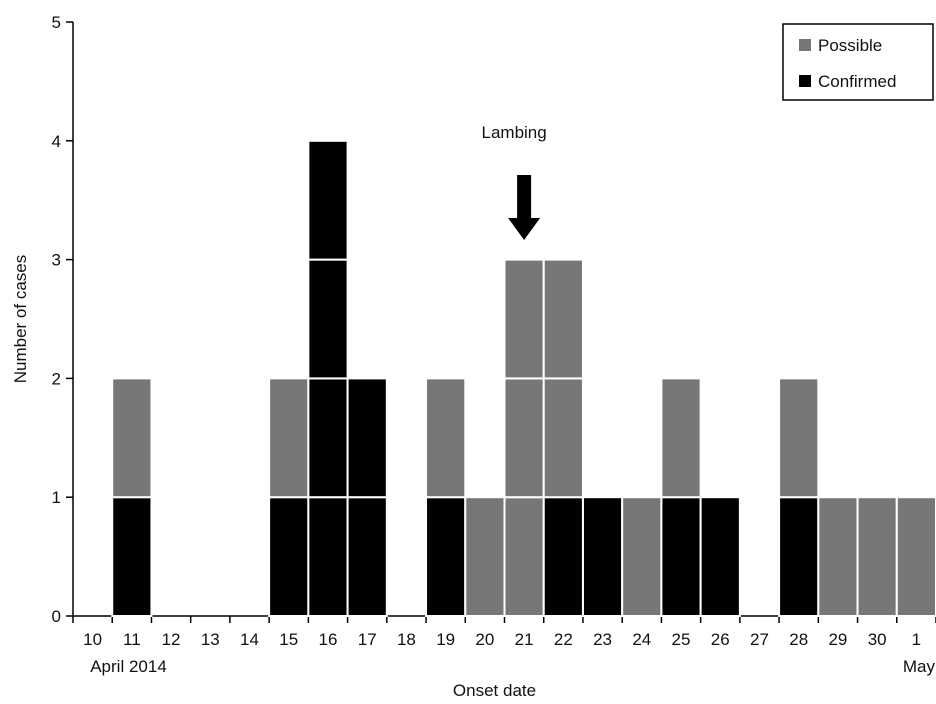 The width and height of the screenshot is (936, 704). What do you see at coordinates (56, 378) in the screenshot?
I see `y-tick-label: 2` at bounding box center [56, 378].